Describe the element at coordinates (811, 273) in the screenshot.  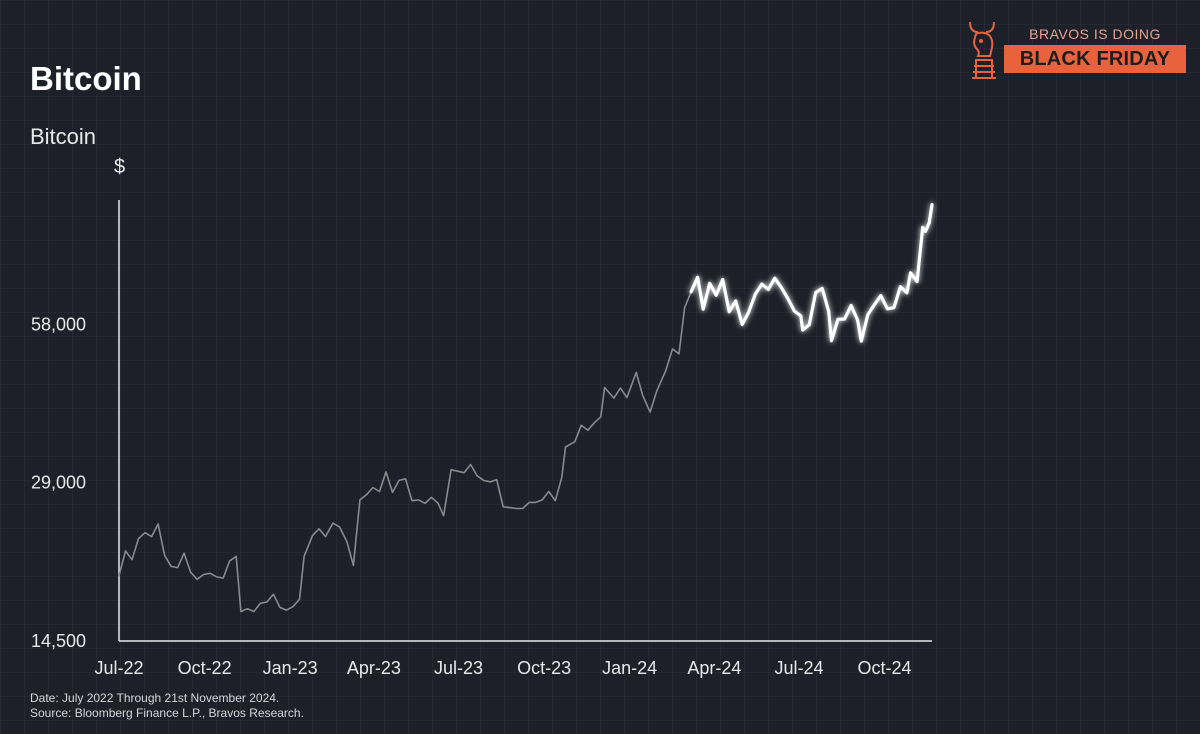
I see `highlight-series-line` at that location.